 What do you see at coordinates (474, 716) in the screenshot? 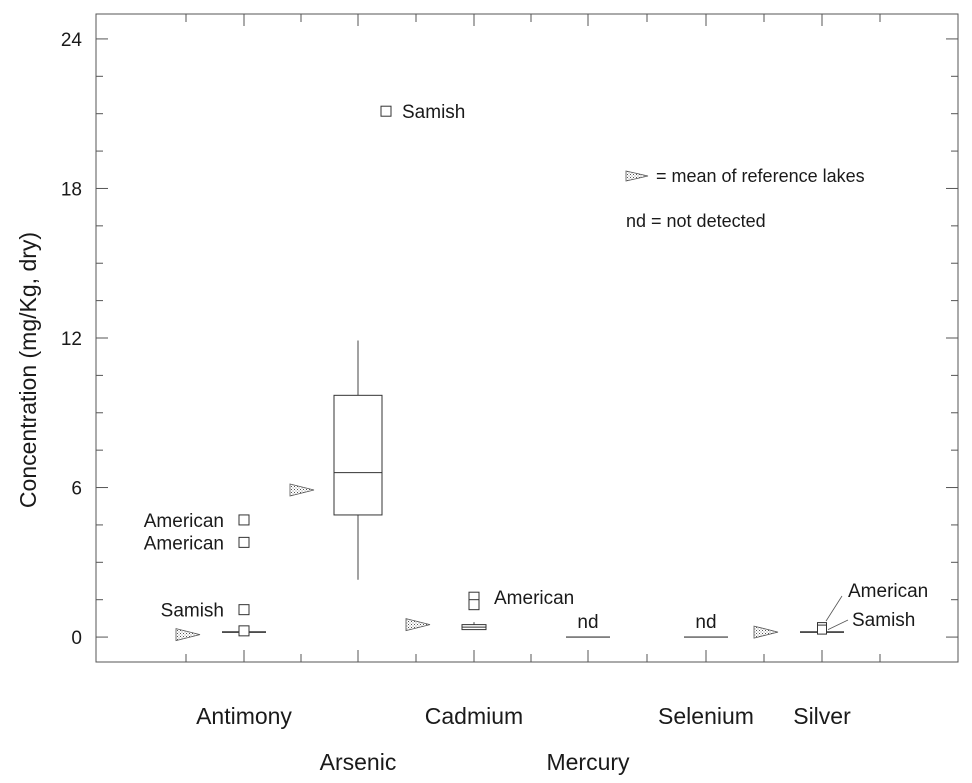
I see `category-label-cadmium: Cadmium` at bounding box center [474, 716].